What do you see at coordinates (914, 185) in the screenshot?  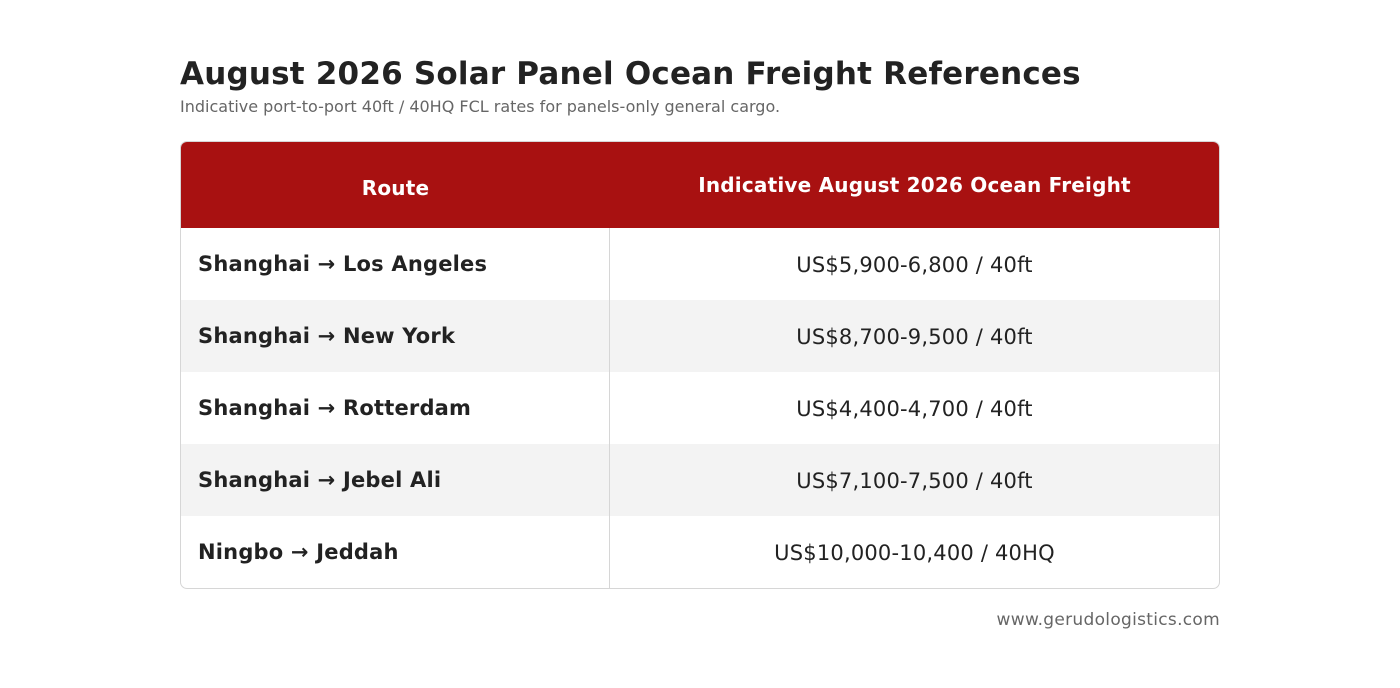 I see `column-header-freight: Indicative August 2026 Ocean Freight` at bounding box center [914, 185].